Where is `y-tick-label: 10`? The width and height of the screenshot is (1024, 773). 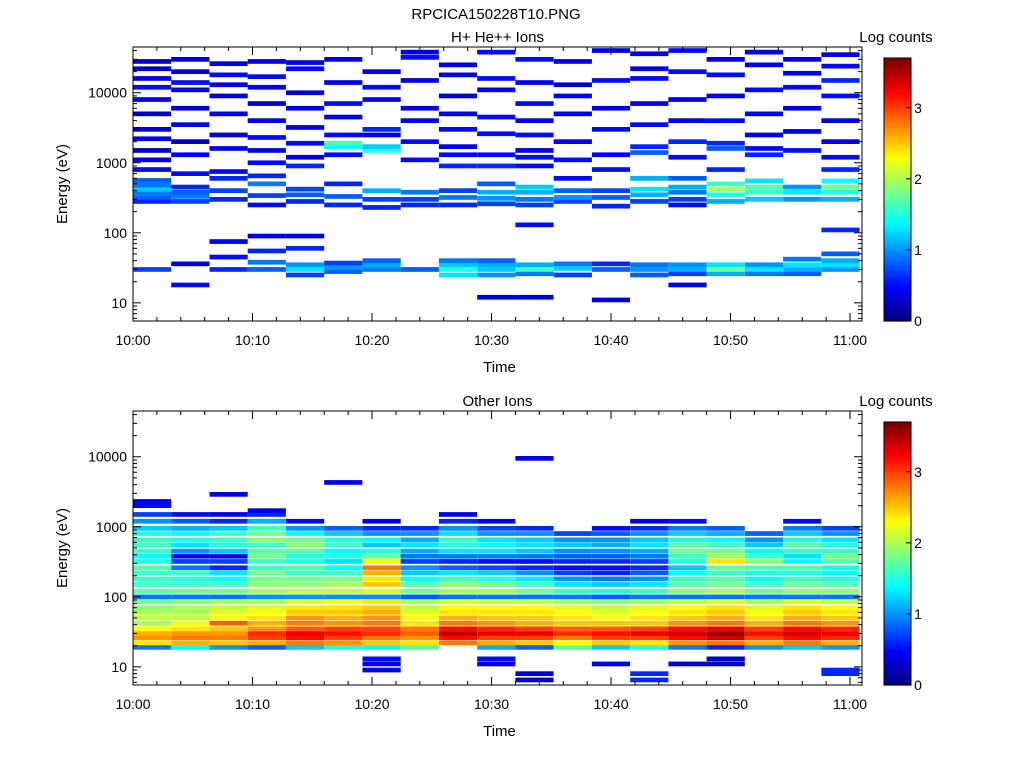 y-tick-label: 10 is located at coordinates (119, 303).